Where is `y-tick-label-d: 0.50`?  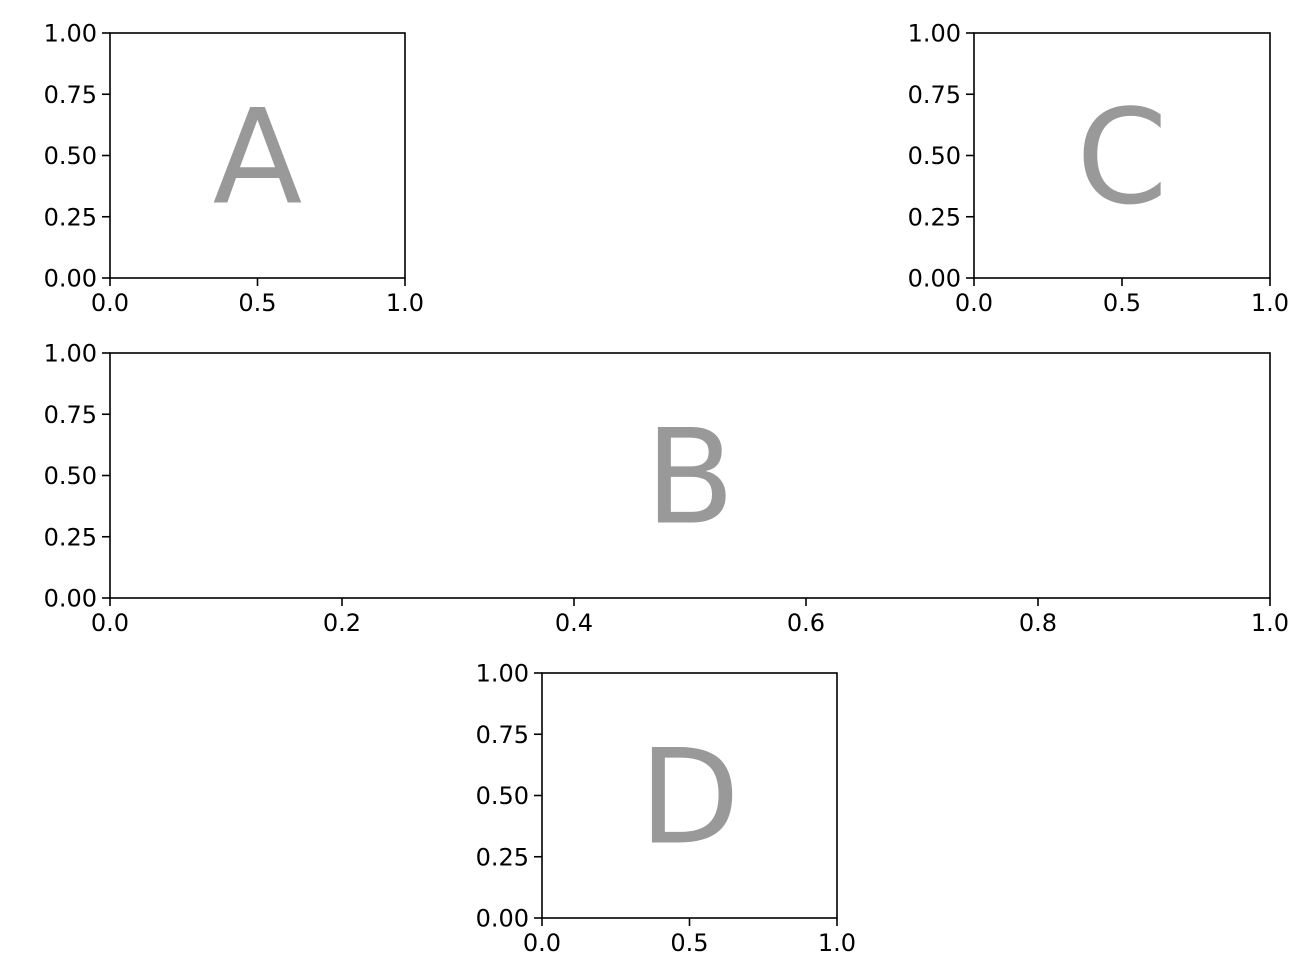 y-tick-label-d: 0.50 is located at coordinates (502, 796).